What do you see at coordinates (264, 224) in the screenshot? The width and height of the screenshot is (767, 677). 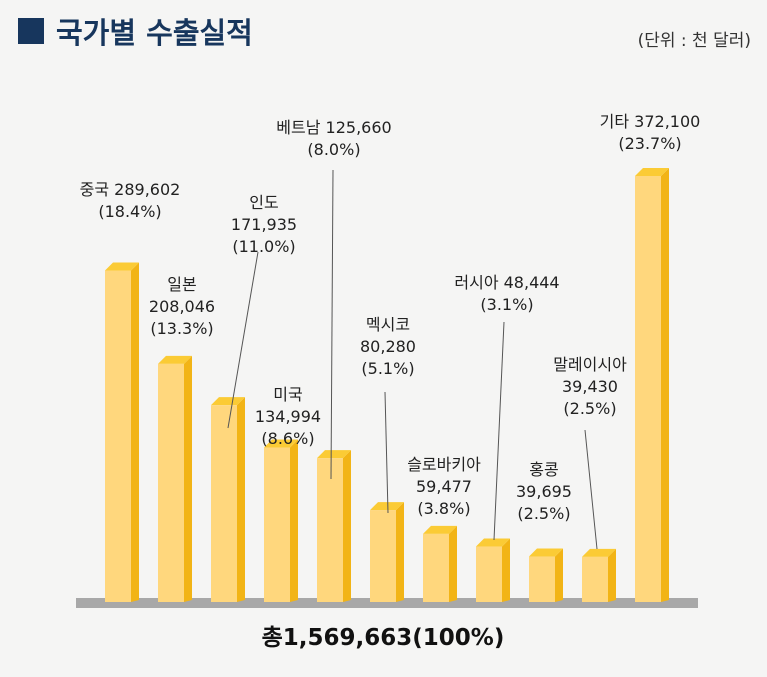 I see `value-label-2: 171,935` at bounding box center [264, 224].